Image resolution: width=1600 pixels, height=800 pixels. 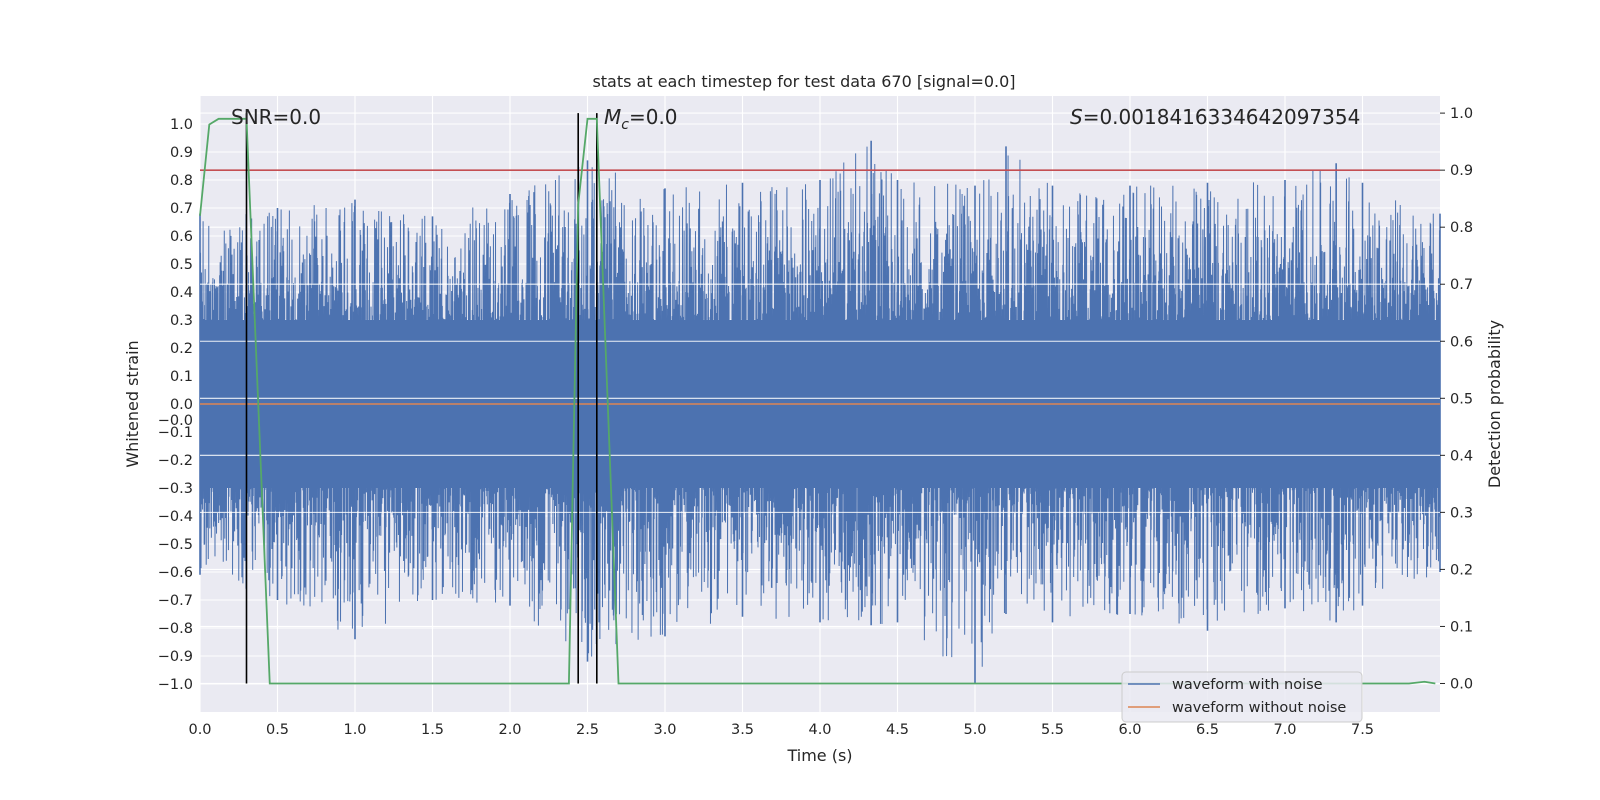 What do you see at coordinates (1129, 730) in the screenshot?
I see `x-tick-label: 6.0` at bounding box center [1129, 730].